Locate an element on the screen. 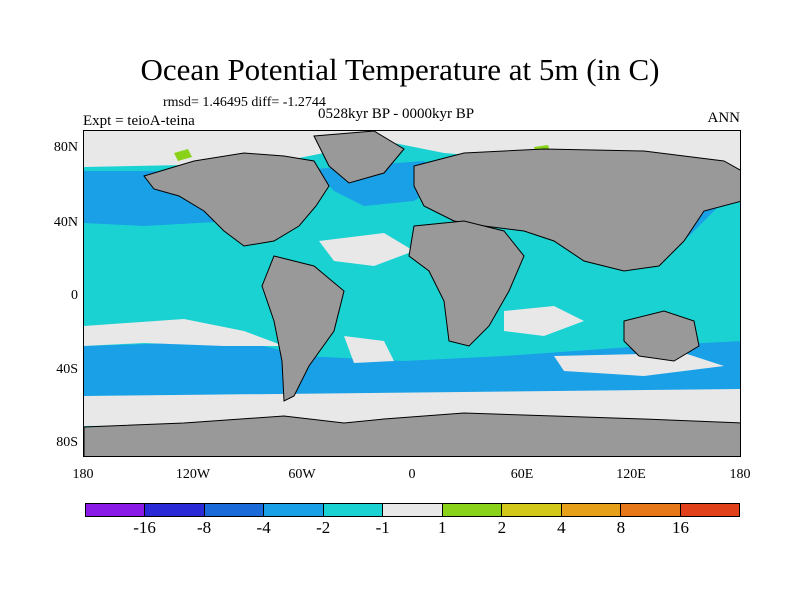 The height and width of the screenshot is (600, 800). lon-label-180-west: 180 is located at coordinates (83, 474).